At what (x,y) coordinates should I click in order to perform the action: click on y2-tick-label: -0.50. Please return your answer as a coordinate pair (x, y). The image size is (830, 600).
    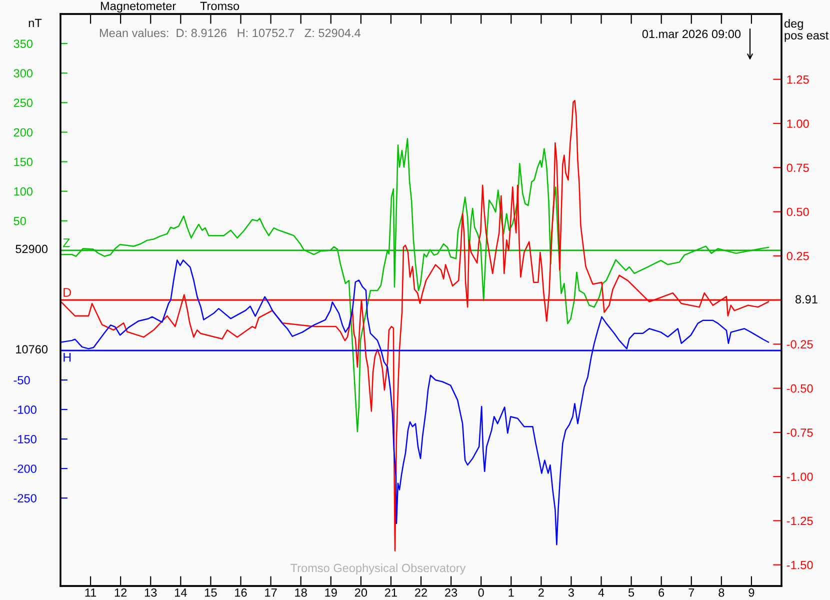
    Looking at the image, I should click on (799, 388).